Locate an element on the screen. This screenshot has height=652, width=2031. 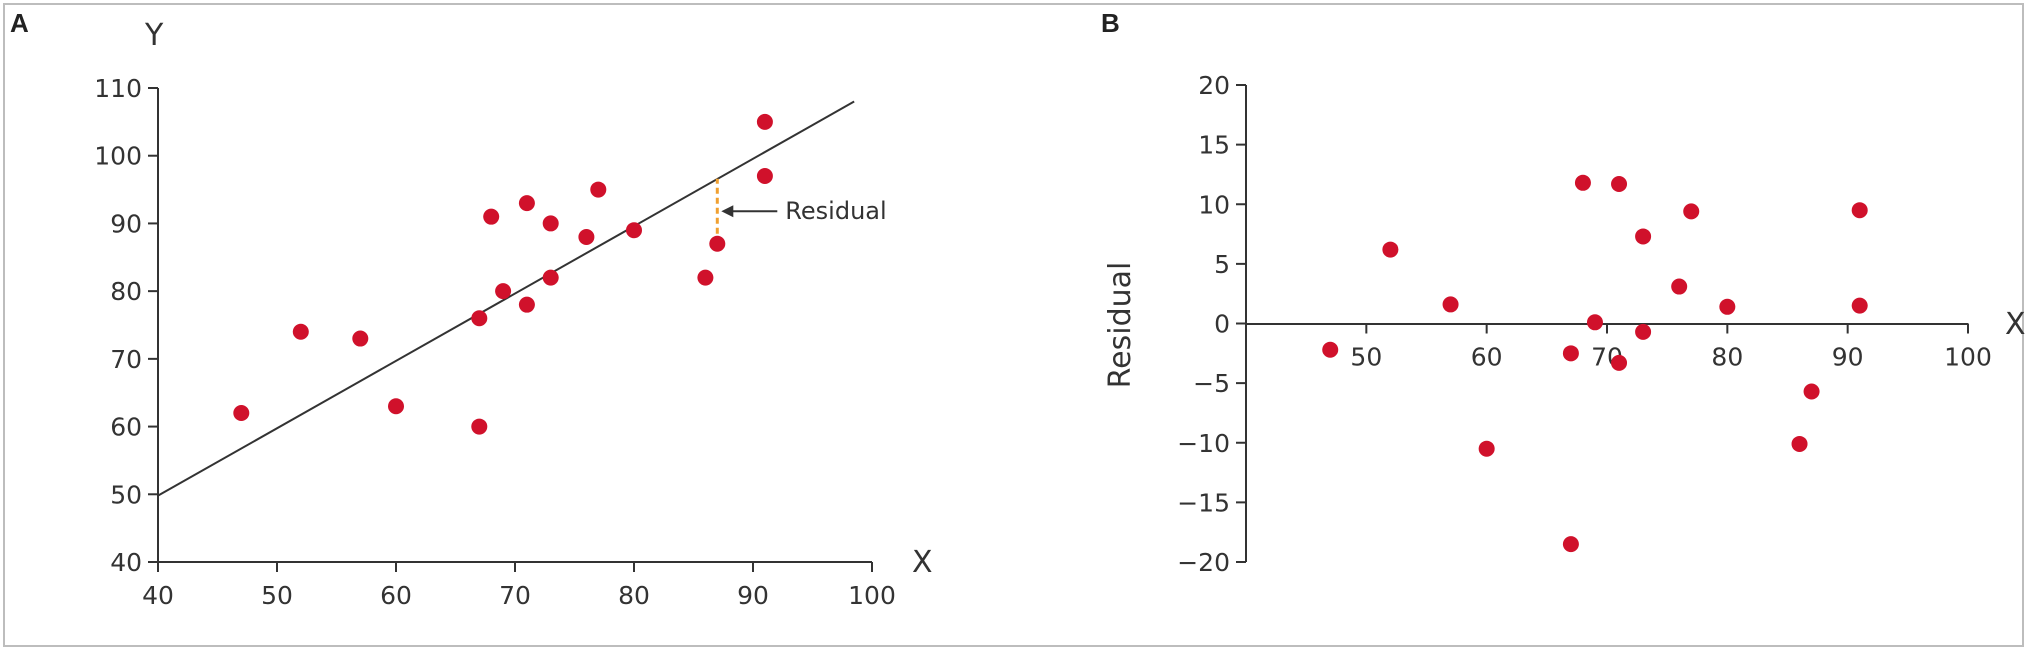
panel-b-x-ticks: 50 60 70 80 90 100 is located at coordinates (1671, 347).